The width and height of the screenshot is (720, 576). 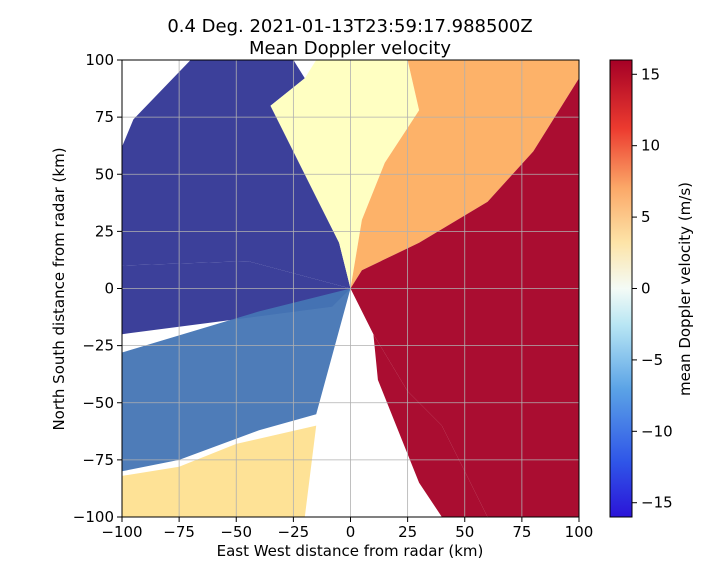 I want to click on y-tick-label: 25, so click(x=104, y=231).